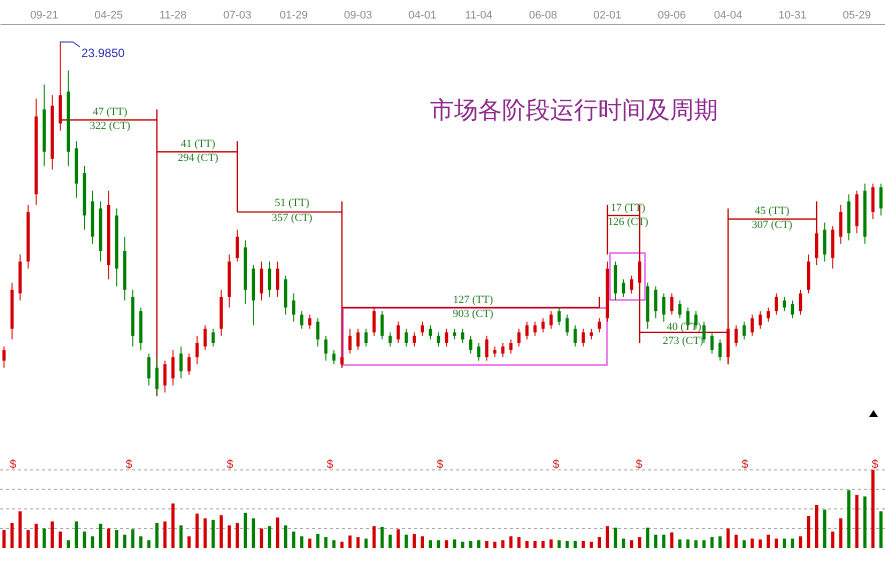 The width and height of the screenshot is (885, 572). I want to click on annotation: 45 (TT), so click(772, 211).